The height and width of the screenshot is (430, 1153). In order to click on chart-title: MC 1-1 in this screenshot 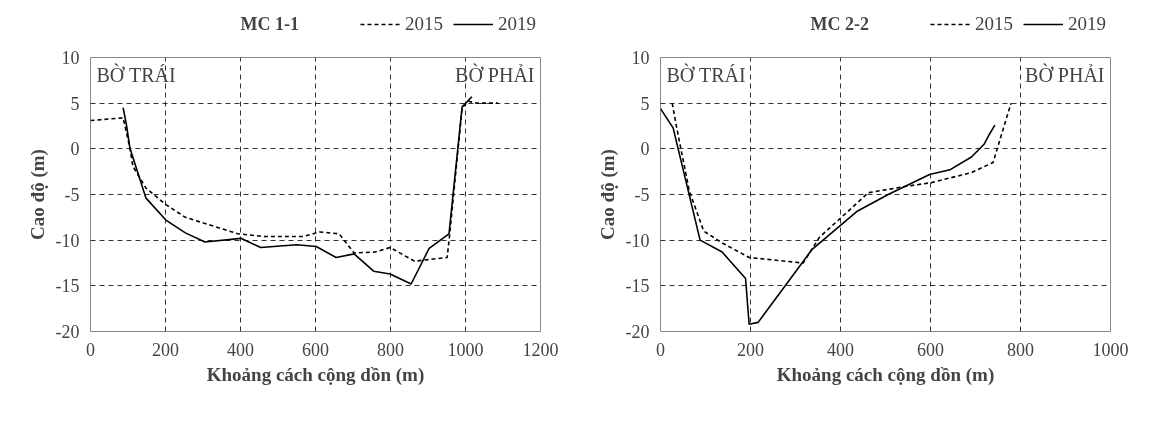, I will do `click(269, 23)`.